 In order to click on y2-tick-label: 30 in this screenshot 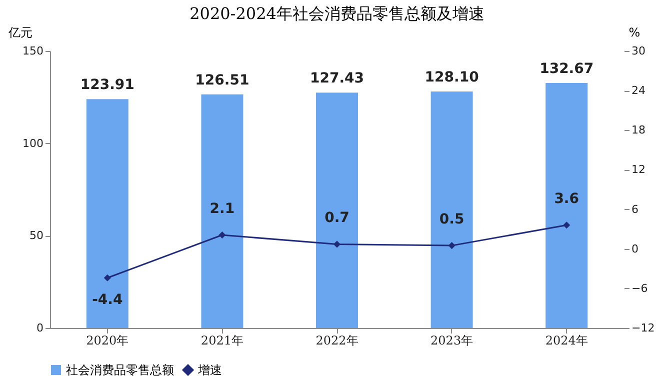, I will do `click(639, 51)`.